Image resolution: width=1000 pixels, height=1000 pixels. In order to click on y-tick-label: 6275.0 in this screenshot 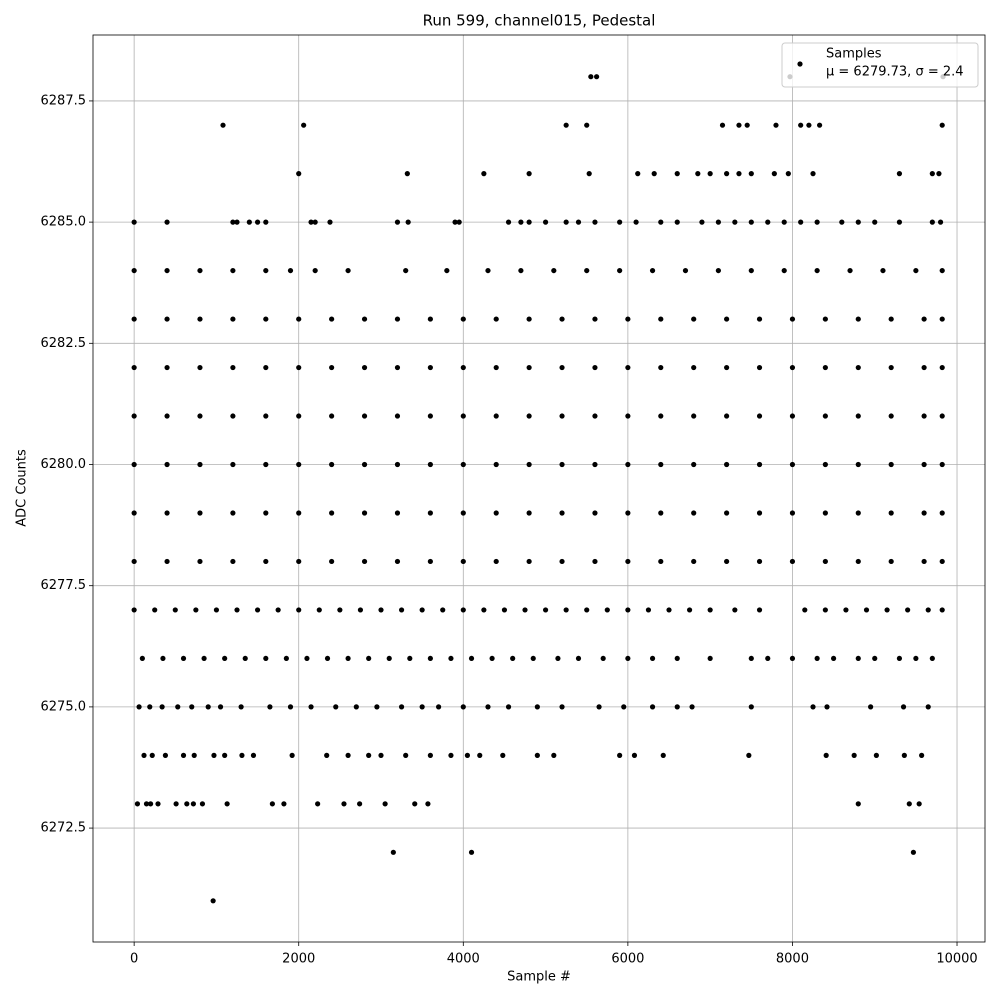, I will do `click(64, 706)`.